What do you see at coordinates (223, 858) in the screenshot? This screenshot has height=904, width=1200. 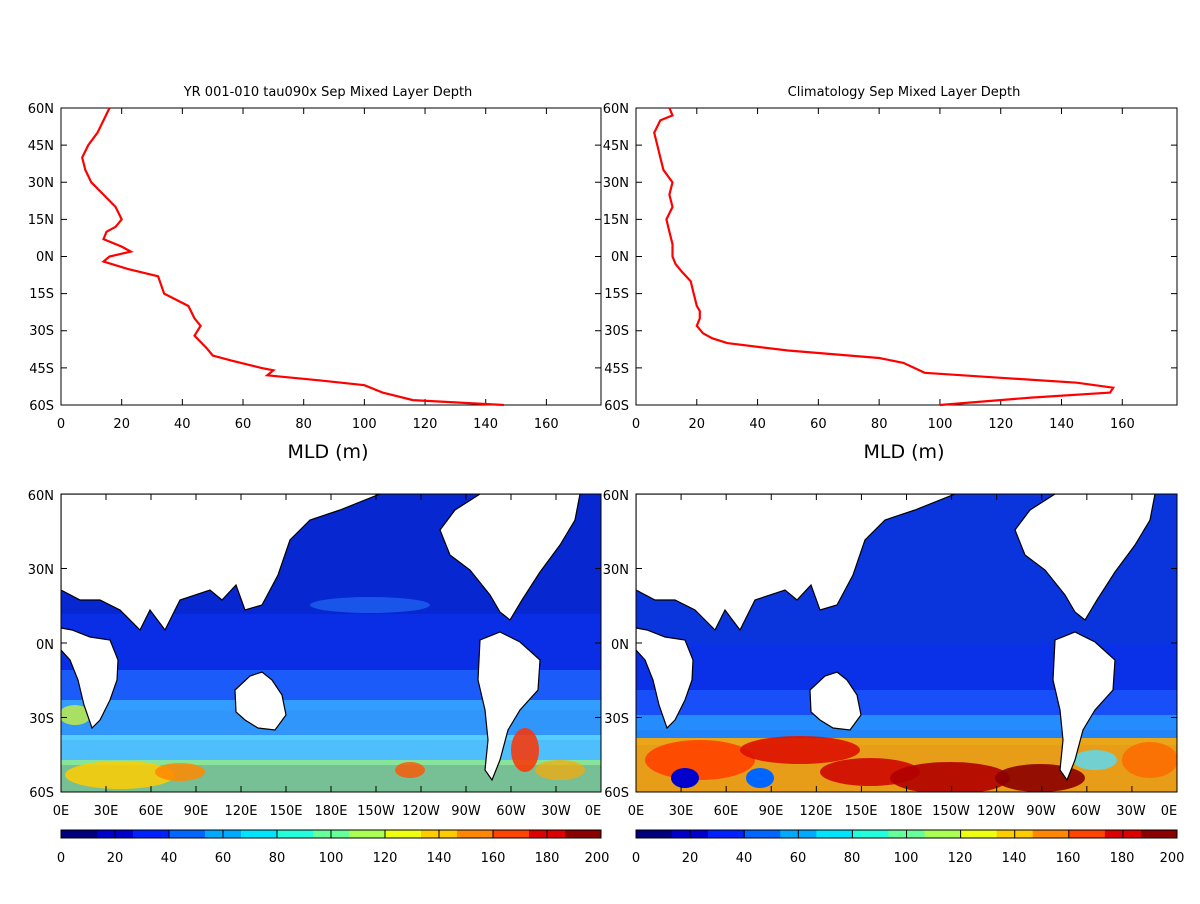 I see `colorbar-label: 60` at bounding box center [223, 858].